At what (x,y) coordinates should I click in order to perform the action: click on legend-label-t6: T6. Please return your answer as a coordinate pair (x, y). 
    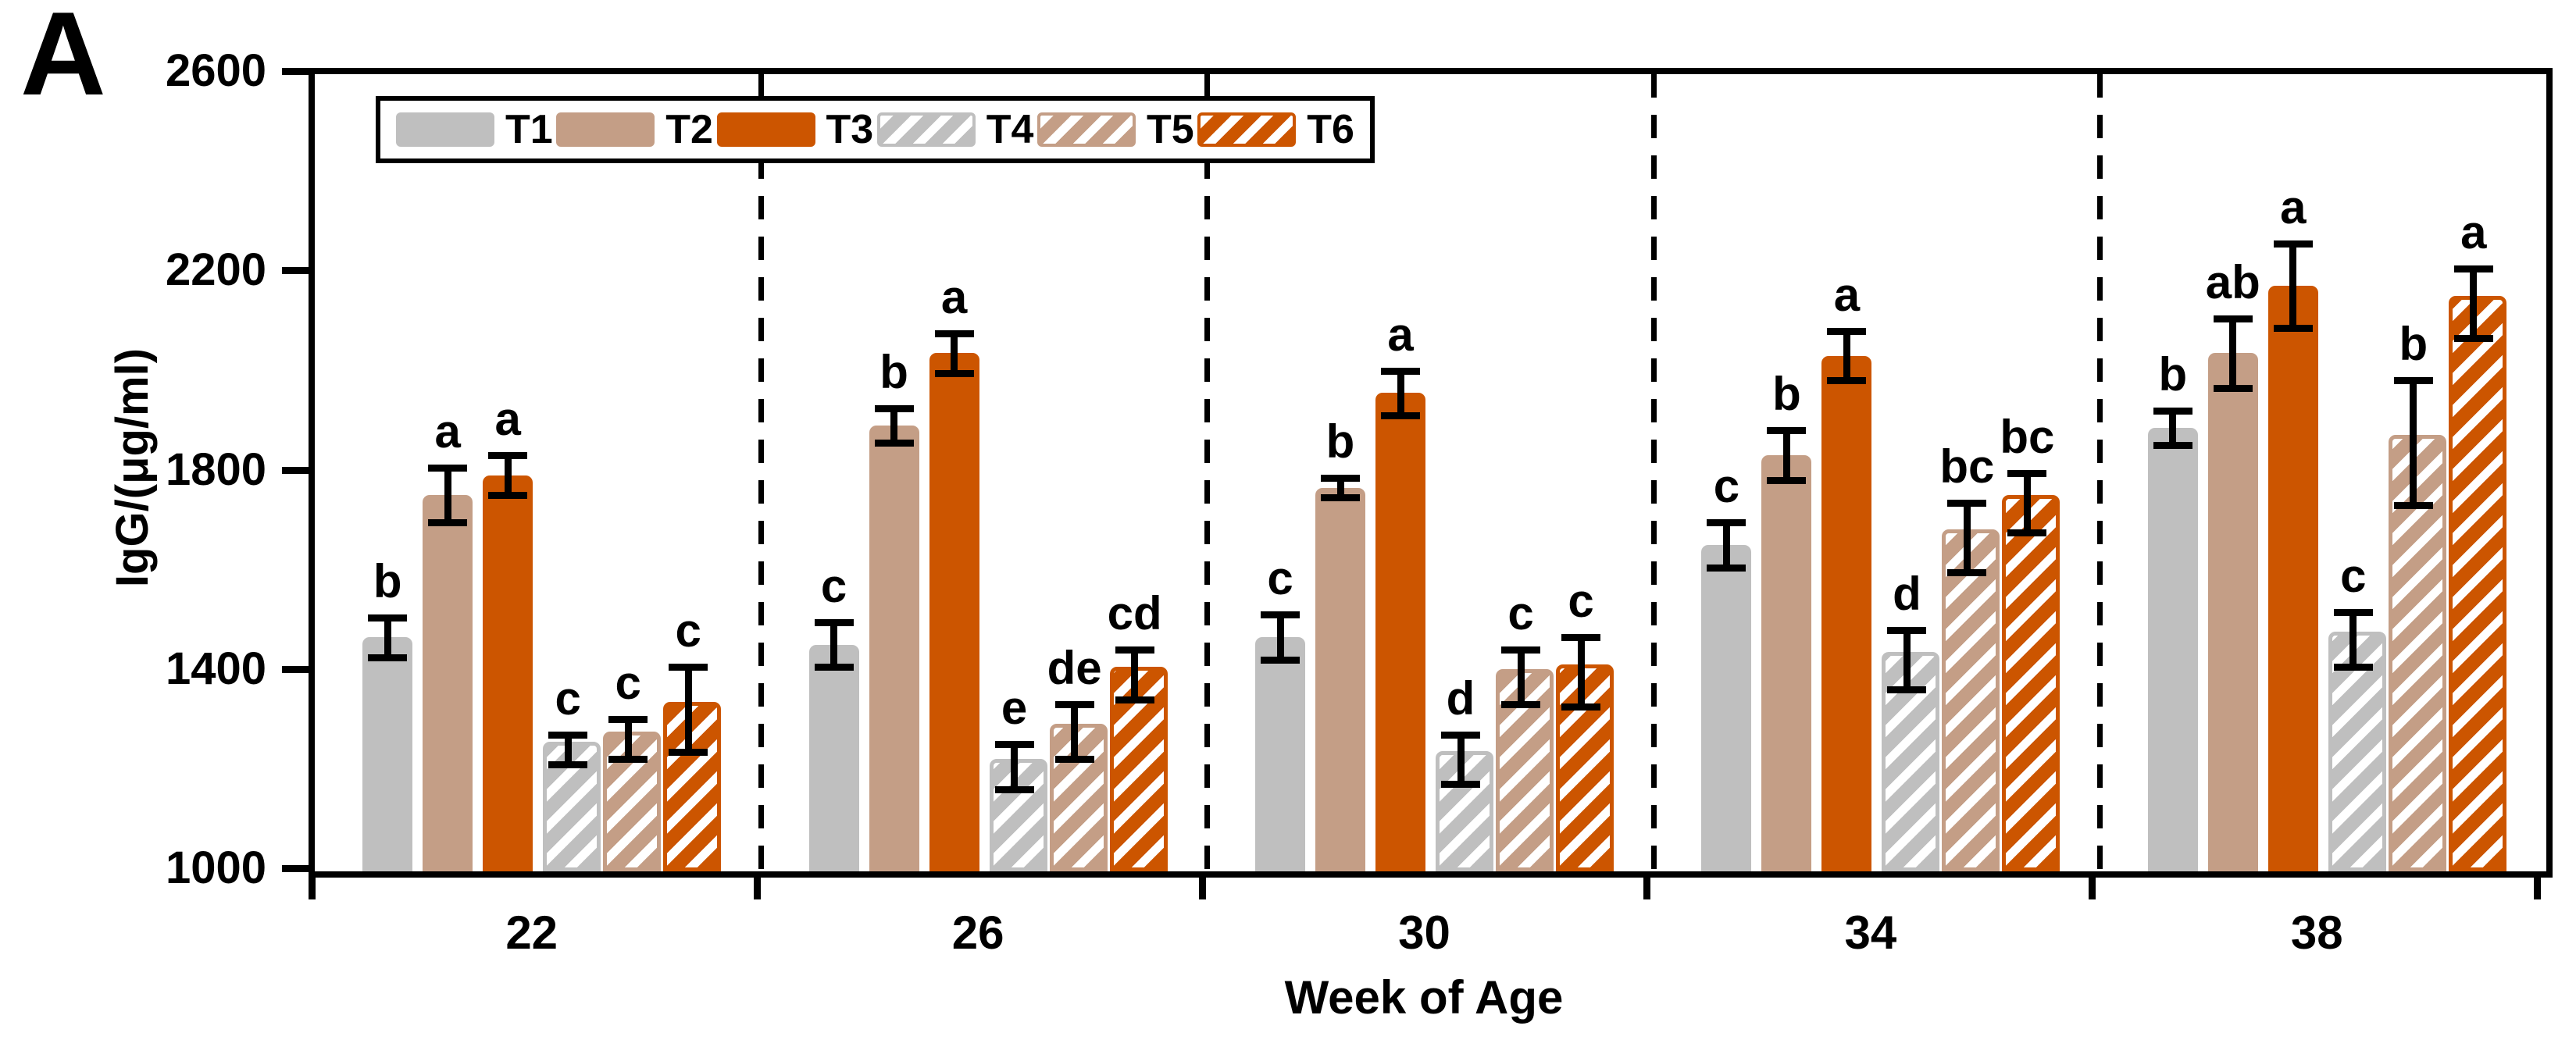
    Looking at the image, I should click on (1330, 129).